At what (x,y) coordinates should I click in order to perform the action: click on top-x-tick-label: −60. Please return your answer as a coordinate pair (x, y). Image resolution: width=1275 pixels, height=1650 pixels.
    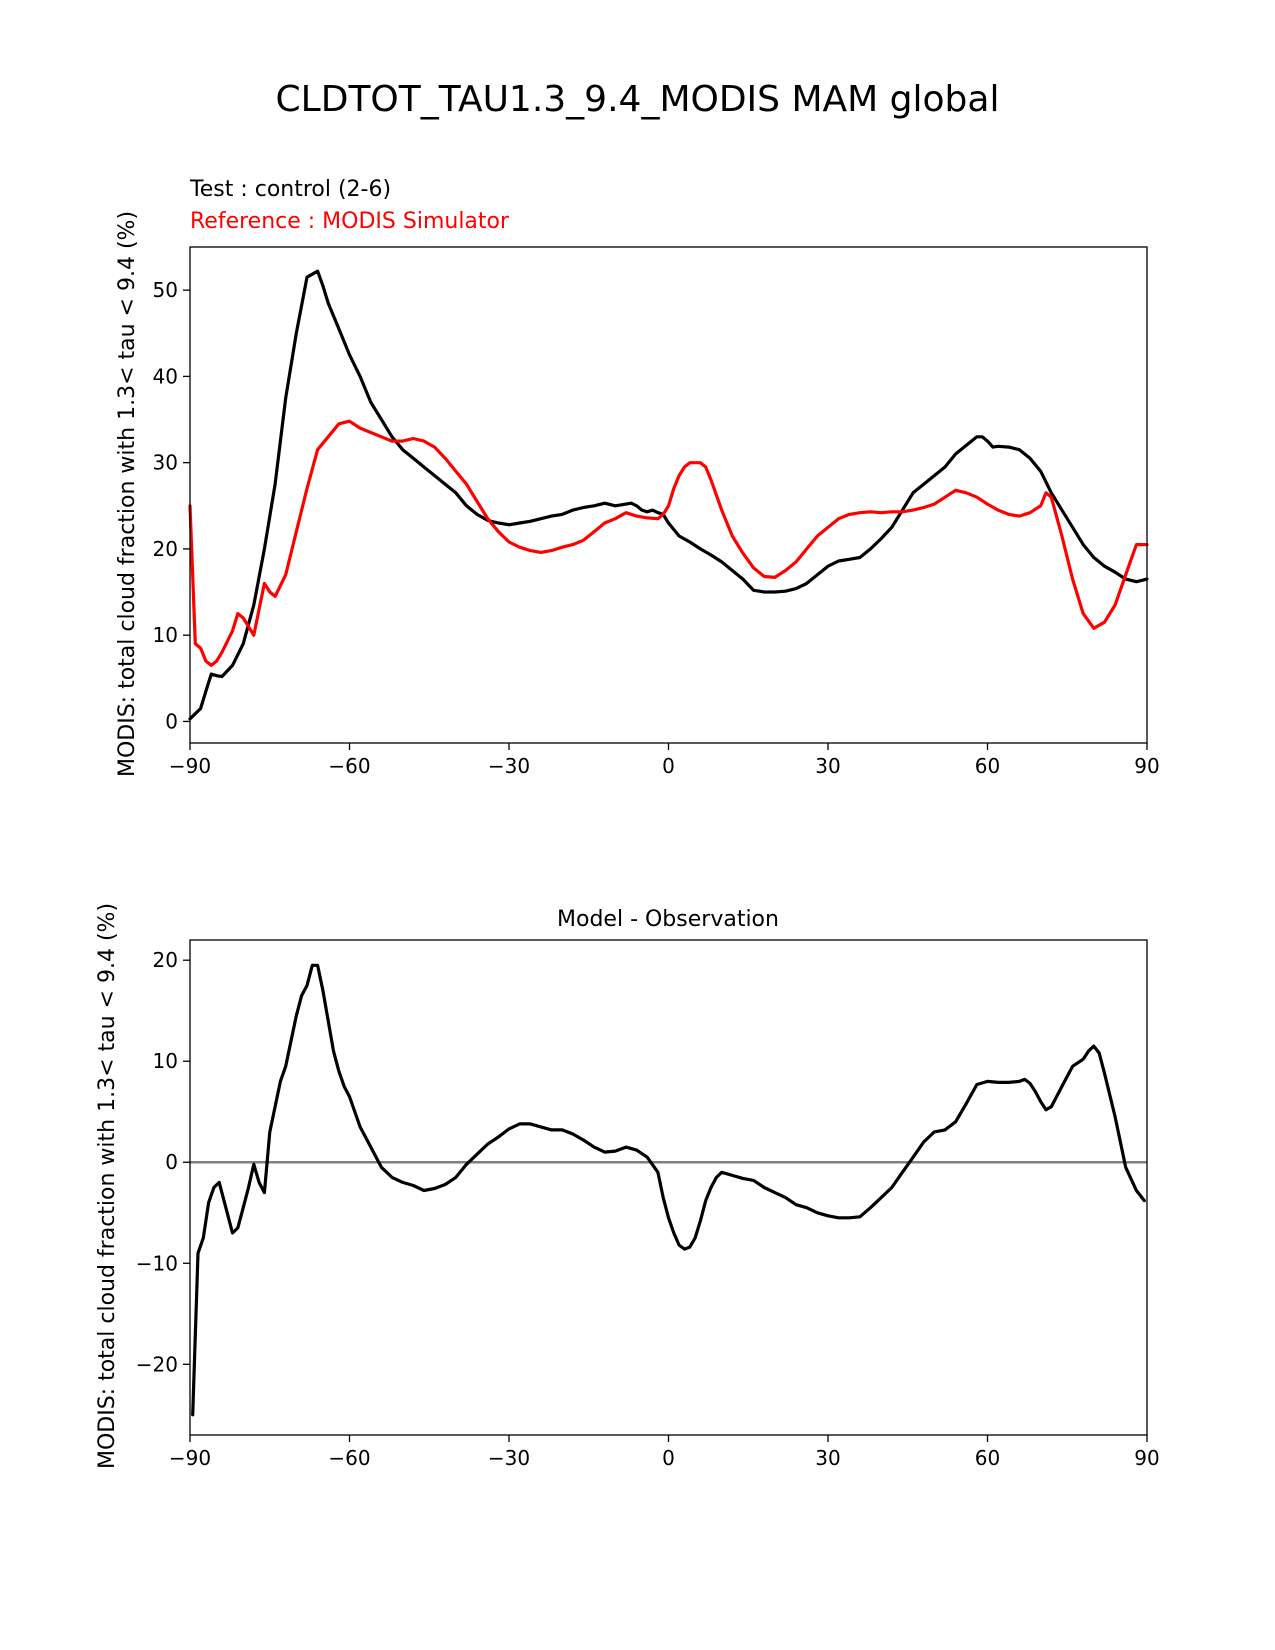
    Looking at the image, I should click on (349, 766).